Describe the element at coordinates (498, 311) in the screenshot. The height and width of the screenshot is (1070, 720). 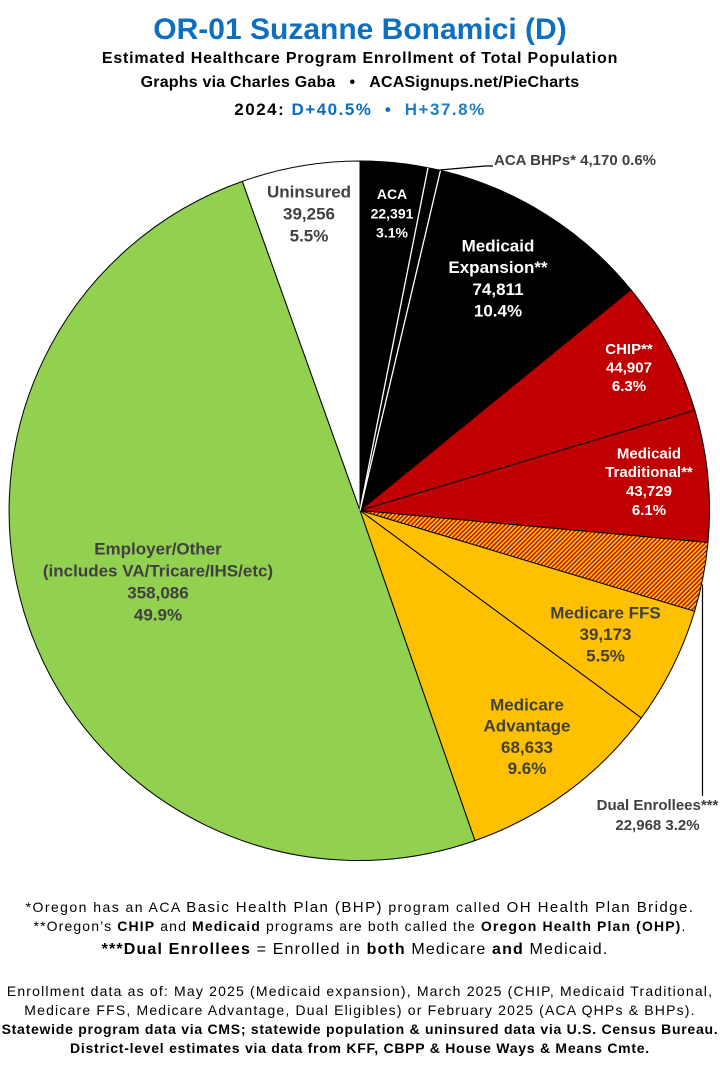
I see `svg-text: 10.4%` at that location.